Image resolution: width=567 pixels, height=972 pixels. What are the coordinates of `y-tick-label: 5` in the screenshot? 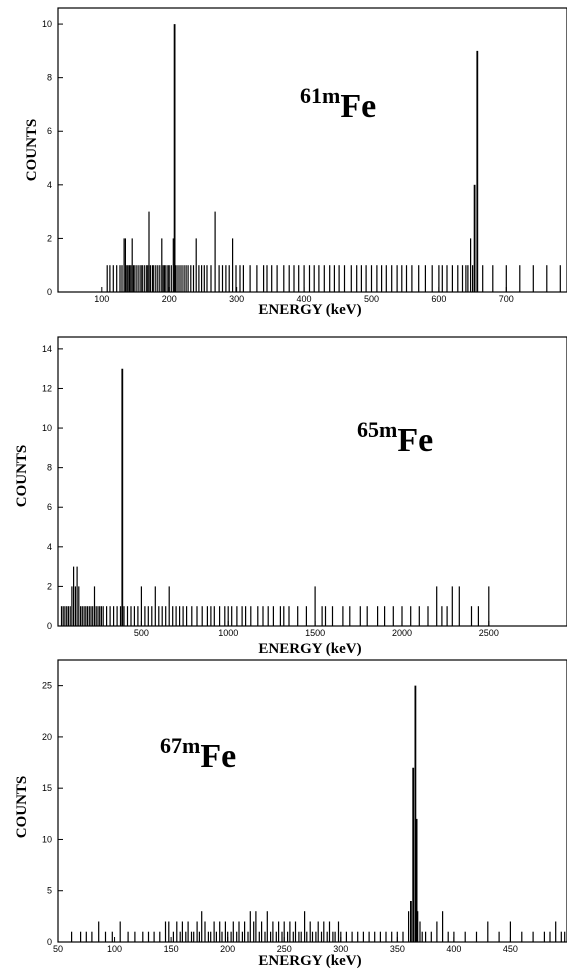 It's located at (49, 891).